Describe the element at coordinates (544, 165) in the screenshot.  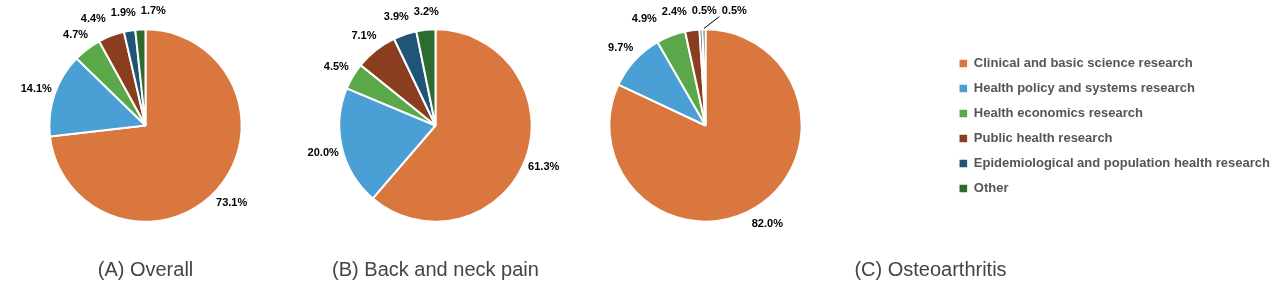
I see `data-label: 61.3%` at that location.